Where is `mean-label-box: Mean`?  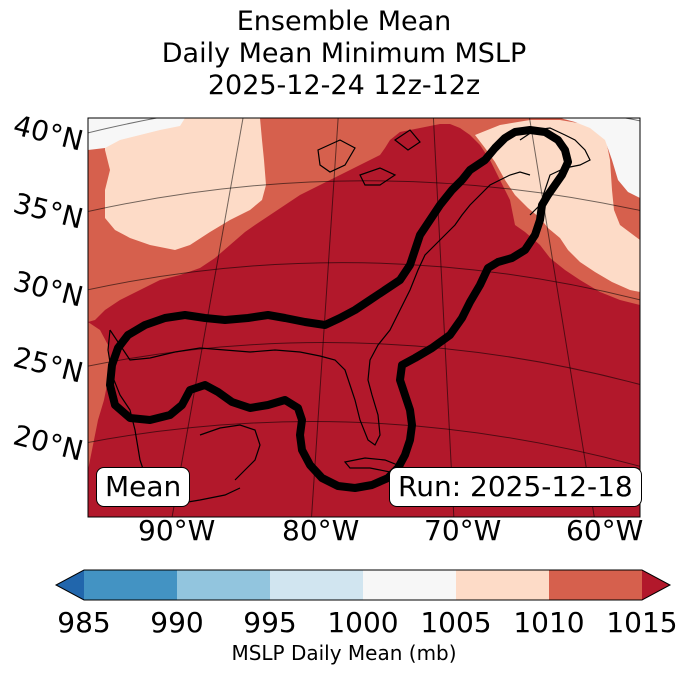
mean-label-box: Mean is located at coordinates (143, 487).